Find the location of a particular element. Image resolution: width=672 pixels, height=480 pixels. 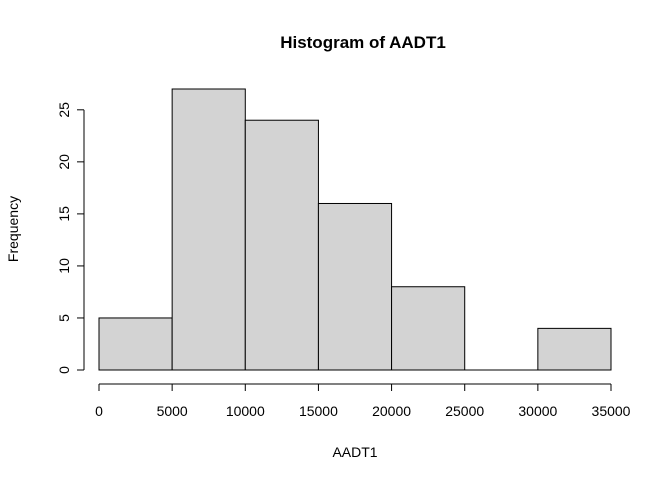

y-axis-label: Frequency is located at coordinates (13, 229).